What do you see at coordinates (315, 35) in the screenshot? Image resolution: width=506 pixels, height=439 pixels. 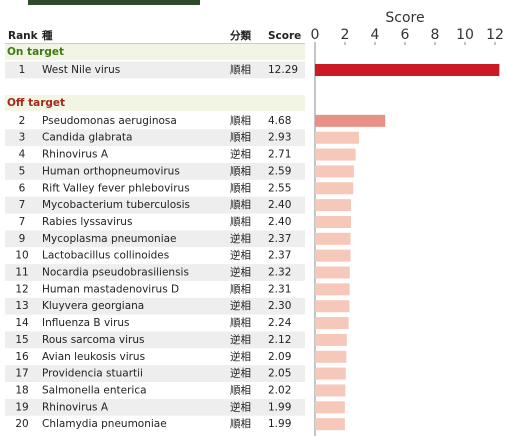 I see `x-tick-label: 0` at bounding box center [315, 35].